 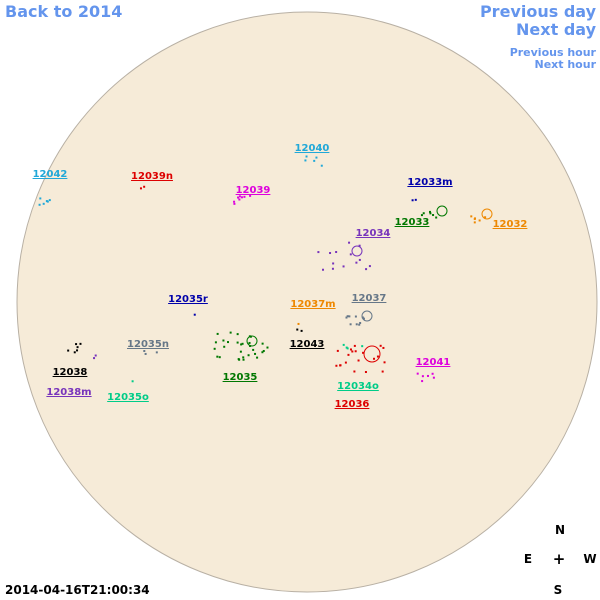 I want to click on region-label: 12035, so click(x=240, y=377).